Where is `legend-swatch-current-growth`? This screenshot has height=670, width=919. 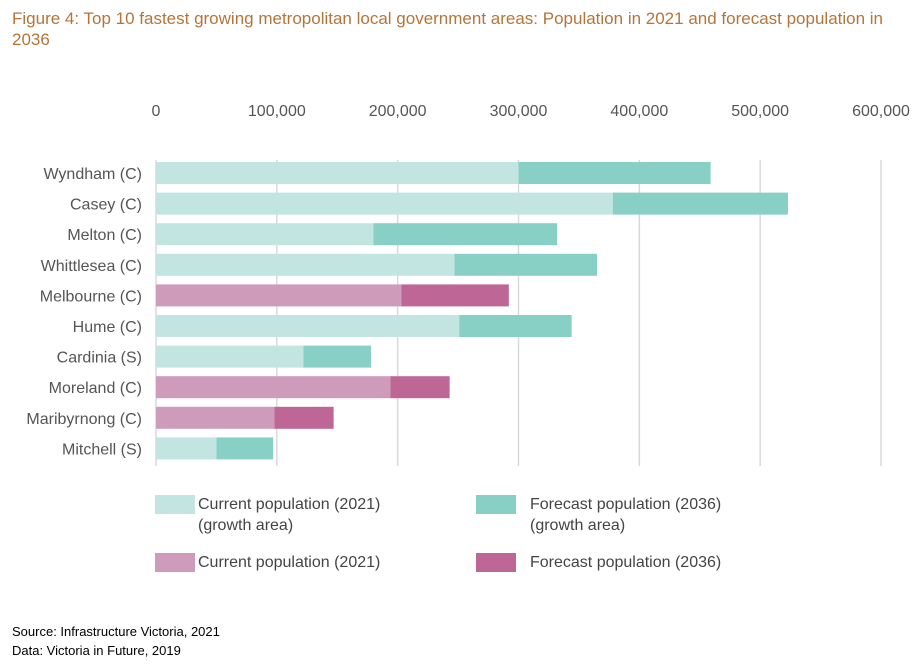 legend-swatch-current-growth is located at coordinates (175, 504).